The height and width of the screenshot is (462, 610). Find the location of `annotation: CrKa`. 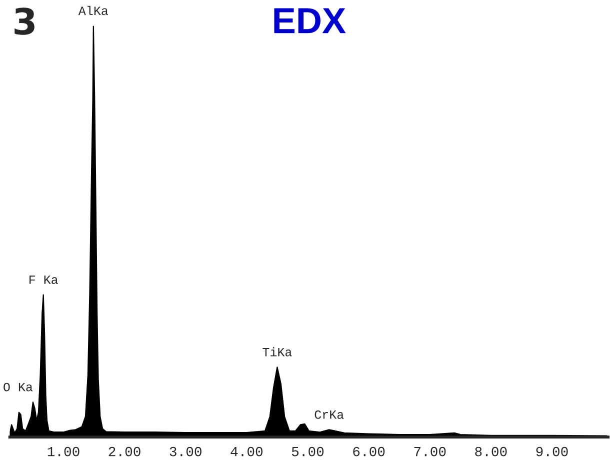

annotation: CrKa is located at coordinates (329, 414).